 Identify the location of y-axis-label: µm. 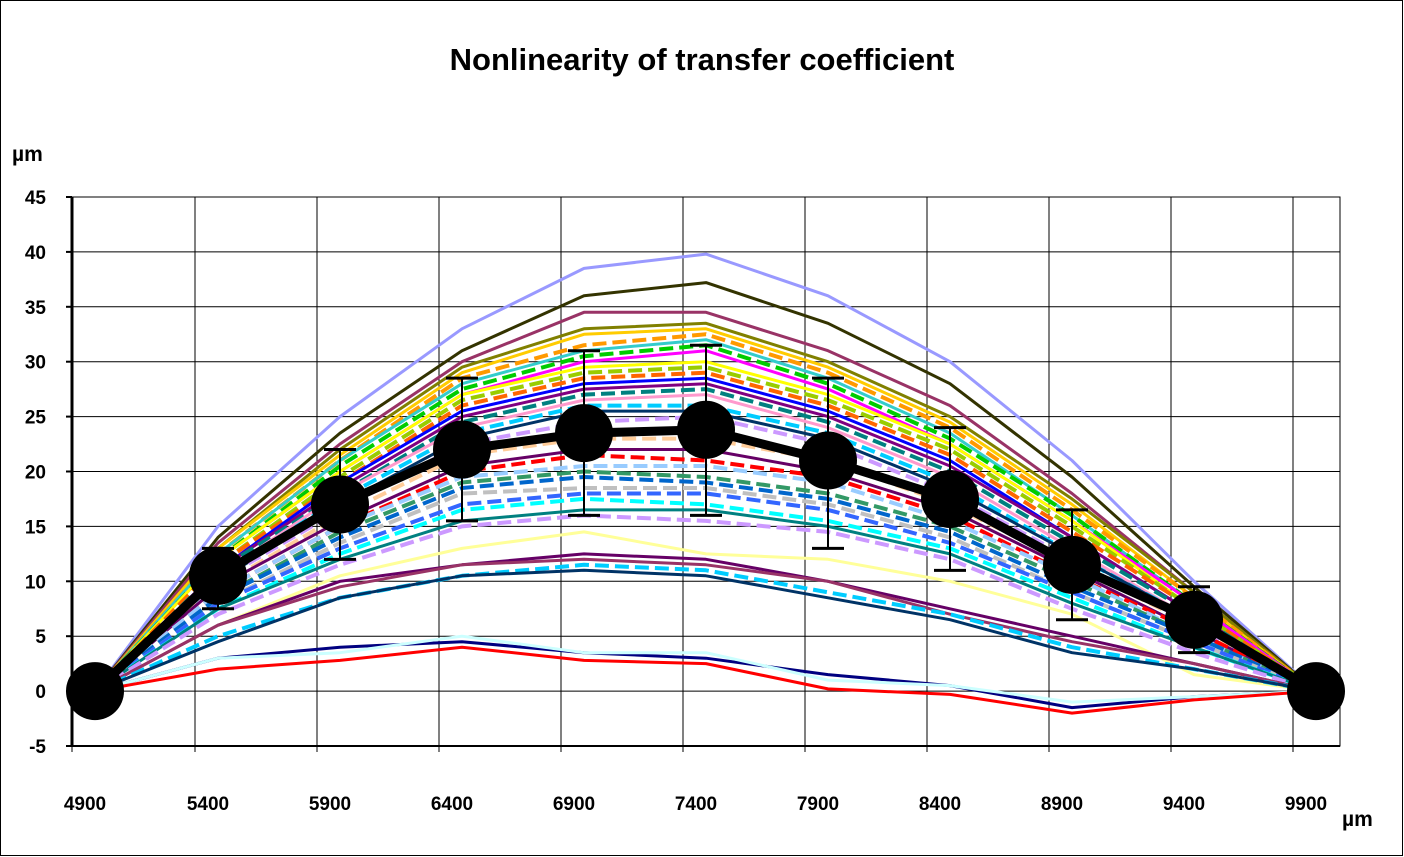
(27, 154).